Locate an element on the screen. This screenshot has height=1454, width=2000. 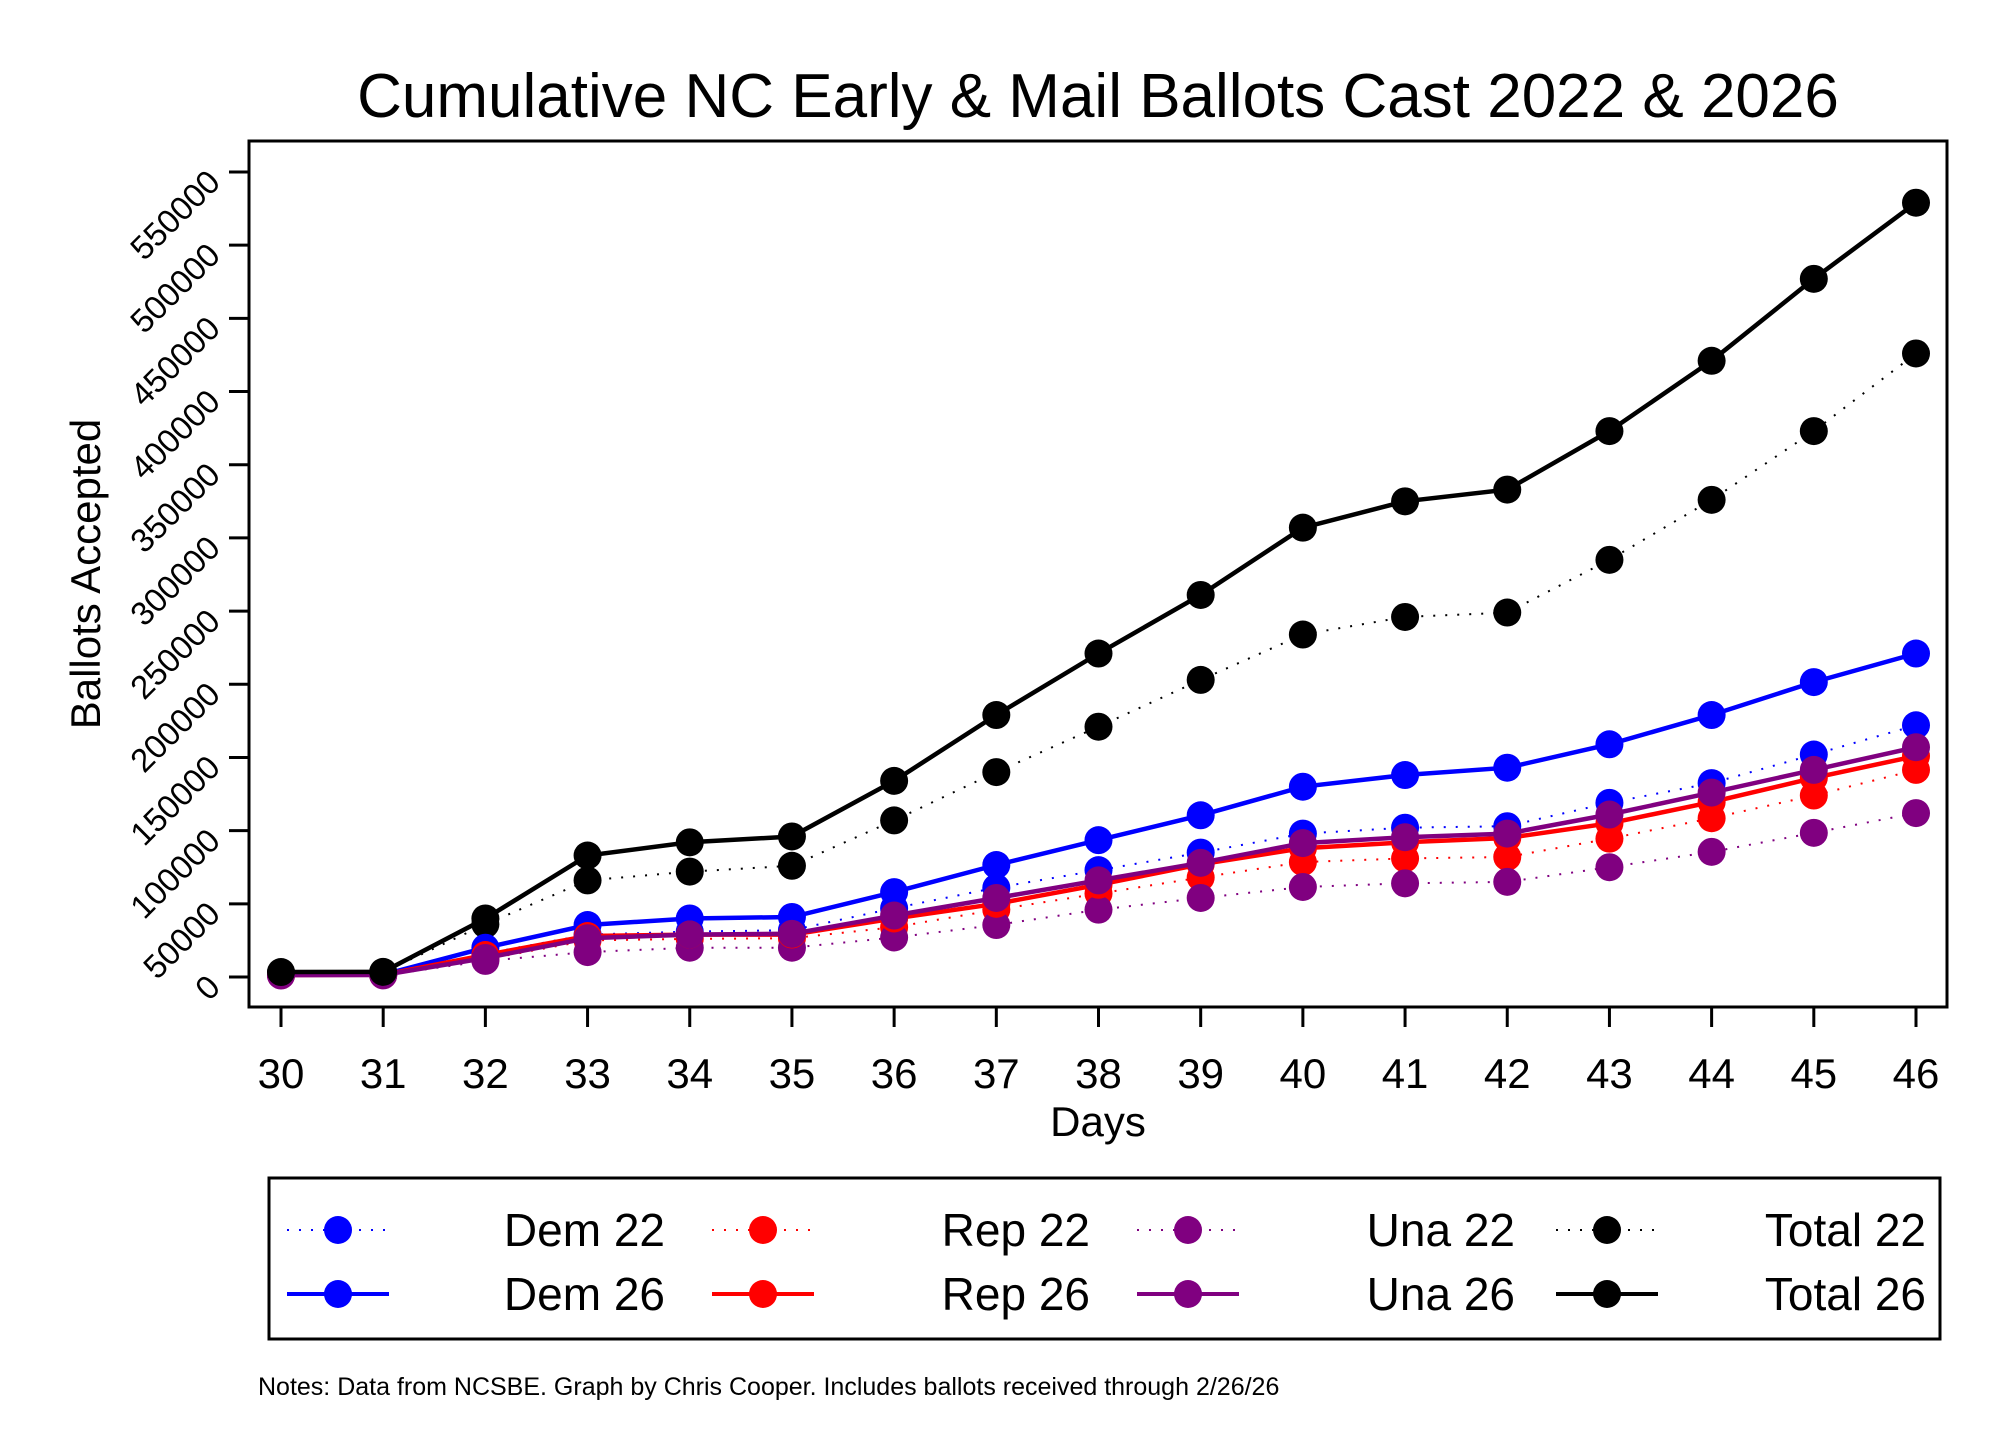
x-tick-label: 43 is located at coordinates (1609, 1073).